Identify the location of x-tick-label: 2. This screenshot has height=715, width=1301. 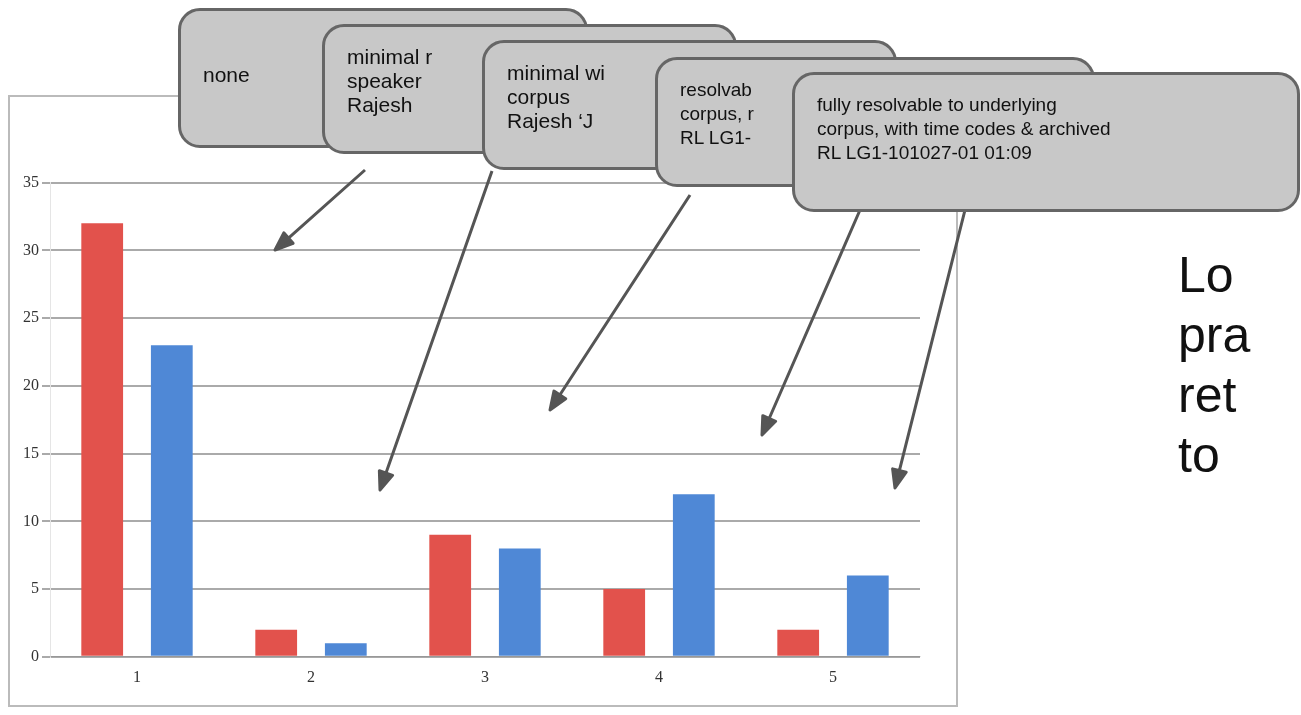
(311, 676).